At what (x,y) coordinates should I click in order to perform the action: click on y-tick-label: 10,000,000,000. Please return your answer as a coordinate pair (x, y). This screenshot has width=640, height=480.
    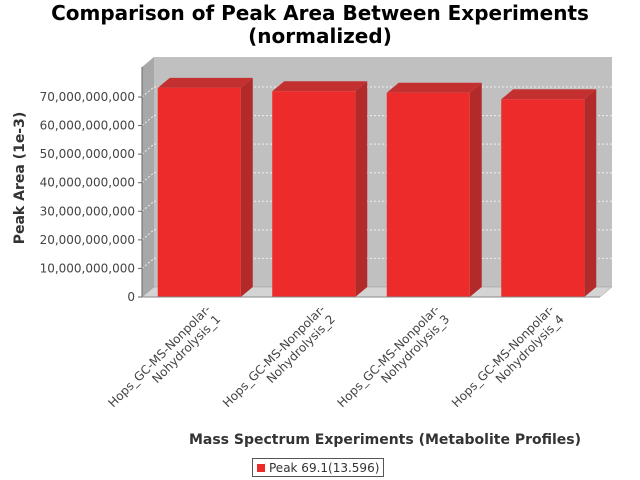
    Looking at the image, I should click on (87, 268).